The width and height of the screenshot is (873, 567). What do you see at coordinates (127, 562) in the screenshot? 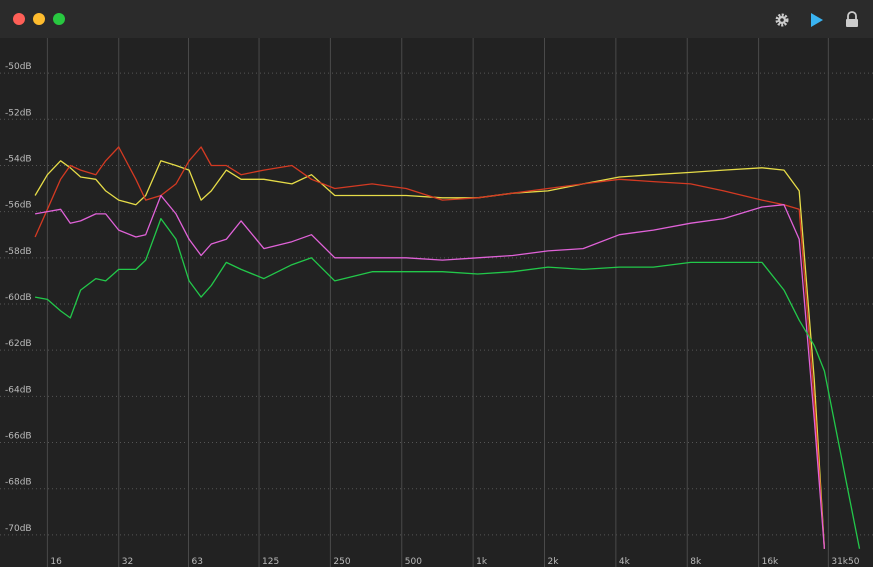
I see `x-tick-label: 32` at bounding box center [127, 562].